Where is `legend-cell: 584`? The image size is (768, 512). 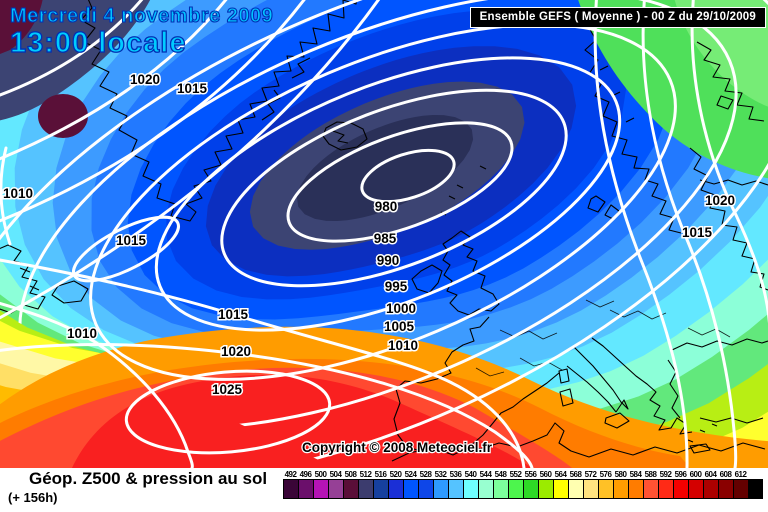
legend-cell: 584 is located at coordinates (635, 484).